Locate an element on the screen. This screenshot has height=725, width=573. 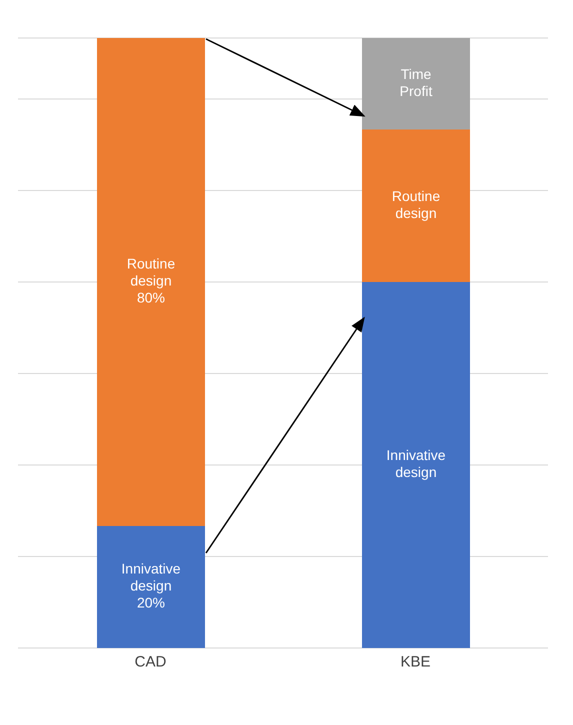
data-label: Routine design is located at coordinates (416, 204).